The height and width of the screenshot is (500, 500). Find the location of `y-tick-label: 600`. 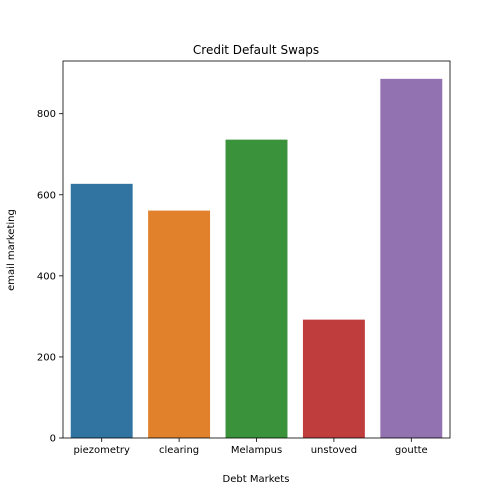

y-tick-label: 600 is located at coordinates (46, 195).